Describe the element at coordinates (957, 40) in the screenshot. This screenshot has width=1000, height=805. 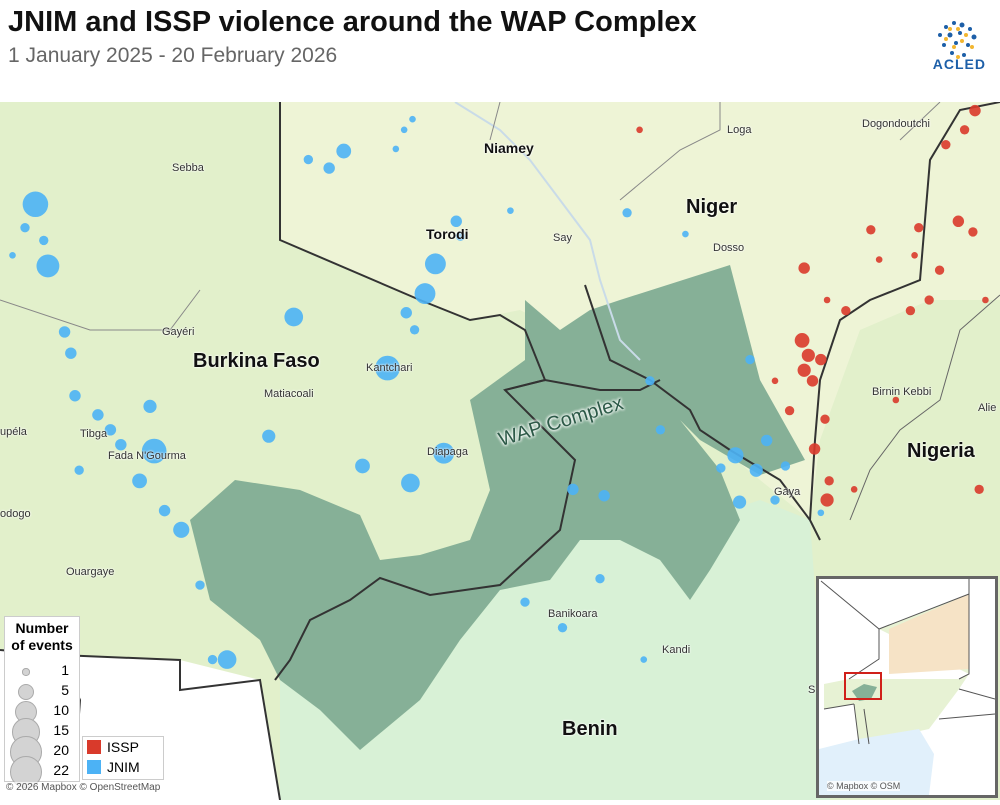
I see `acled-logo` at that location.